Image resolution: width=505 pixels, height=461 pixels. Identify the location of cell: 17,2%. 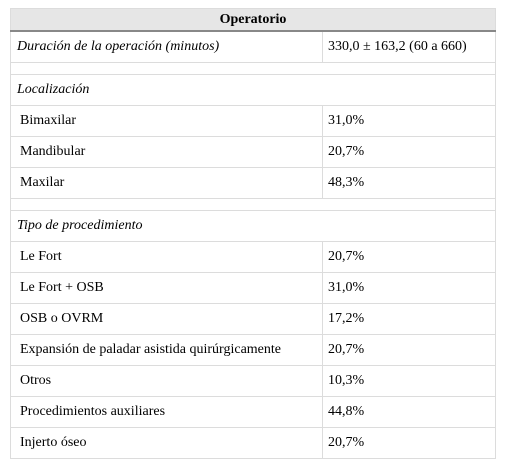
(409, 319).